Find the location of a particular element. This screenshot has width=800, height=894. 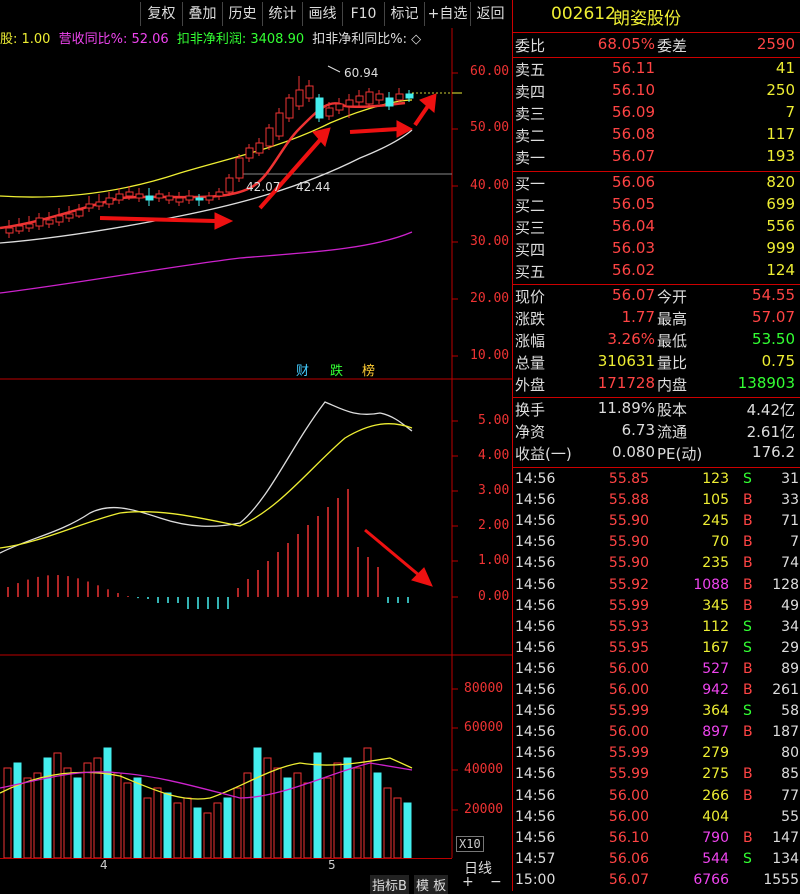

tick-price: 55.88 is located at coordinates (628, 500).